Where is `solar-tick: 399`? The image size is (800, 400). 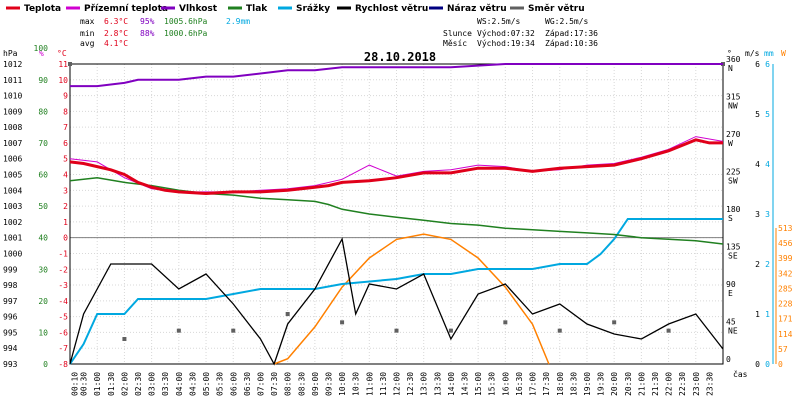
solar-tick: 399 is located at coordinates (785, 258).